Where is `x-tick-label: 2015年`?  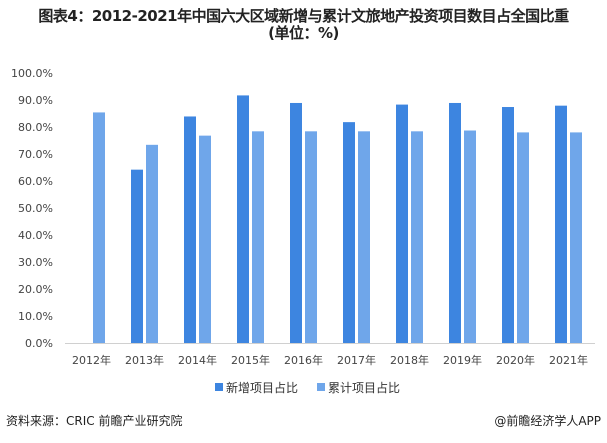 x-tick-label: 2015年 is located at coordinates (250, 360).